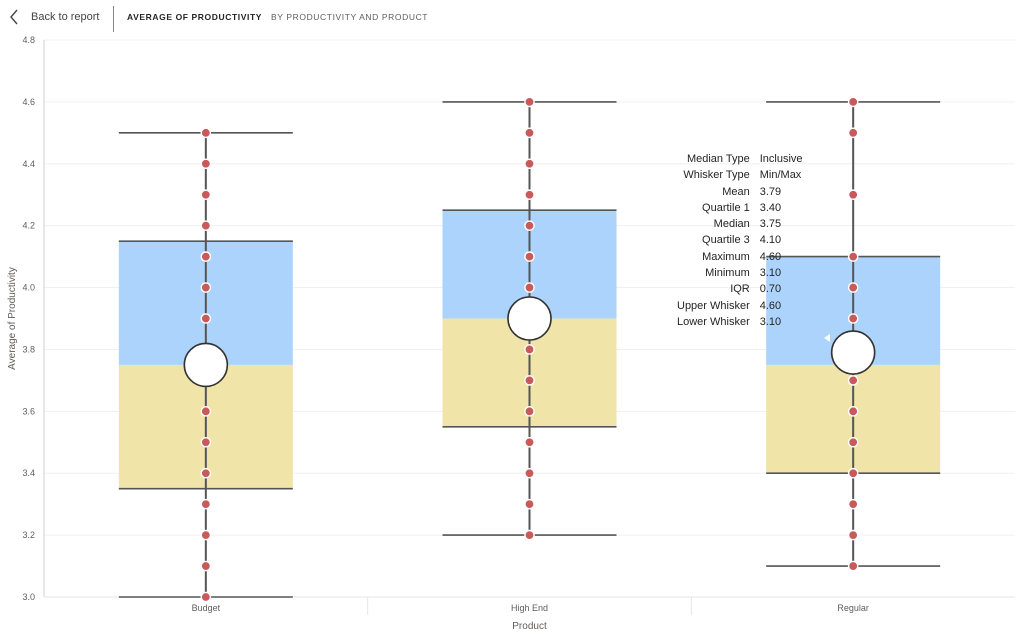 The image size is (1024, 636). Describe the element at coordinates (726, 207) in the screenshot. I see `tooltip-label: Quartile 1` at that location.